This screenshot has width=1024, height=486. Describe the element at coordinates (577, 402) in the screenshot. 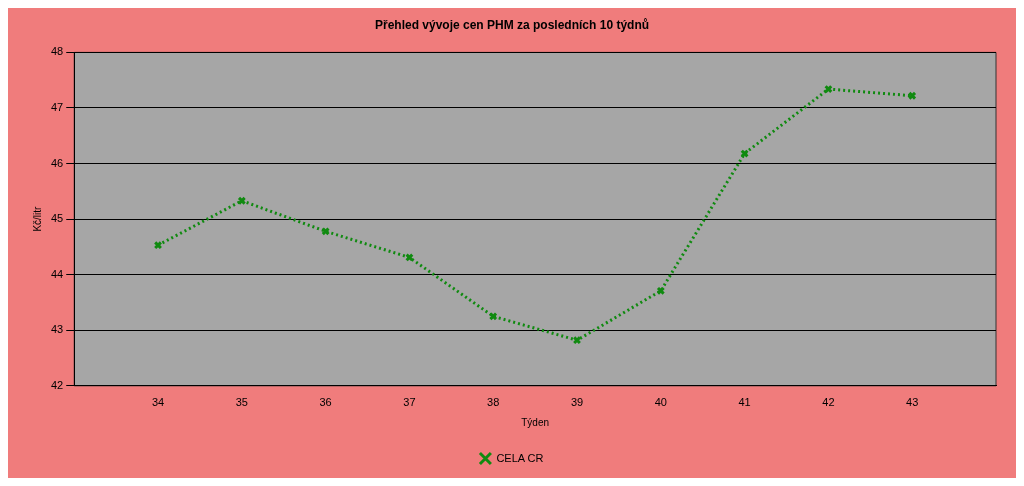

I see `x-tick-label: 39` at that location.